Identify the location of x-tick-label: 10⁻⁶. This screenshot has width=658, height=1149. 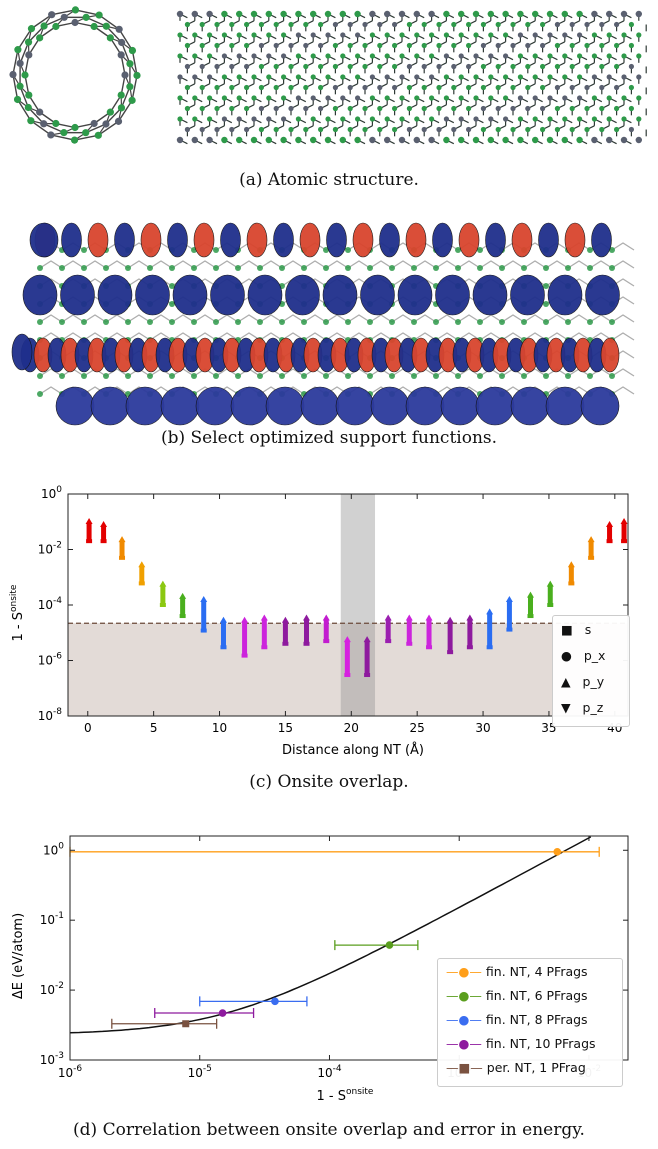
(70, 1072).